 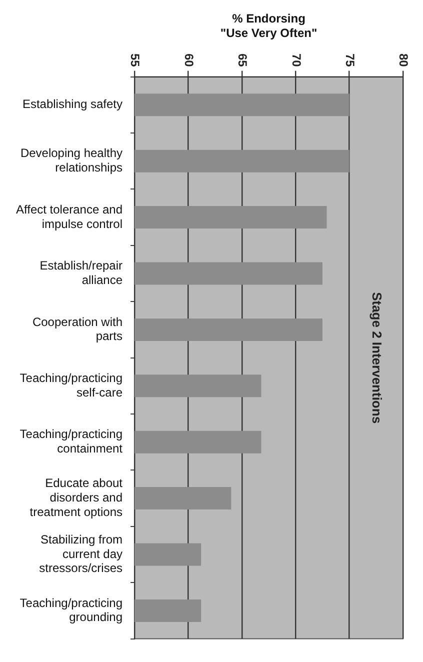 I want to click on y-tick-label: Affect tolerance and impulse control, so click(x=69, y=216).